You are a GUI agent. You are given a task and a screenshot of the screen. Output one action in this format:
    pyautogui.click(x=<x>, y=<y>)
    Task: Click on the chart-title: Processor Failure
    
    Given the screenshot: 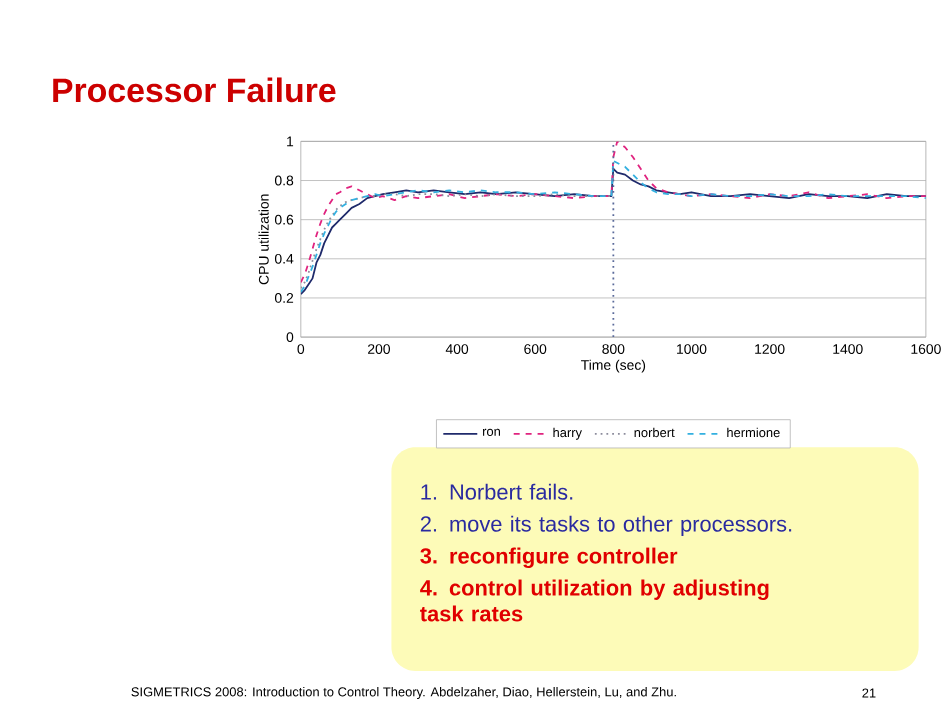 What is the action you would take?
    pyautogui.click(x=194, y=89)
    